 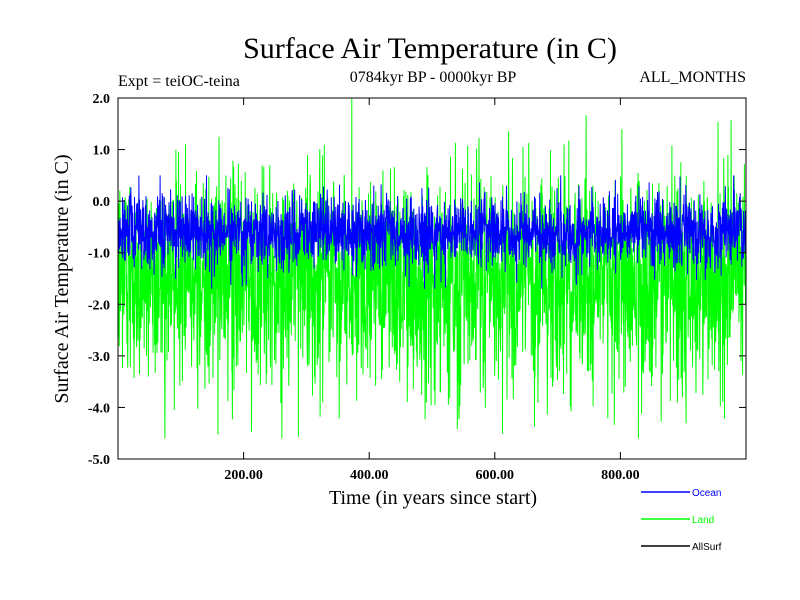 What do you see at coordinates (620, 475) in the screenshot?
I see `x-tick-label: 800.00` at bounding box center [620, 475].